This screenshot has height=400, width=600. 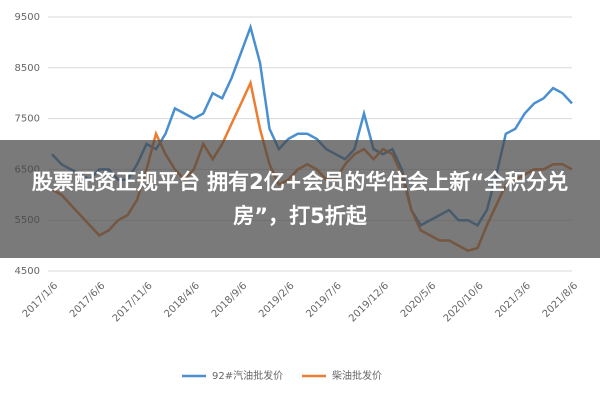 I want to click on x-tick-label: 2019/12/6, so click(x=369, y=302).